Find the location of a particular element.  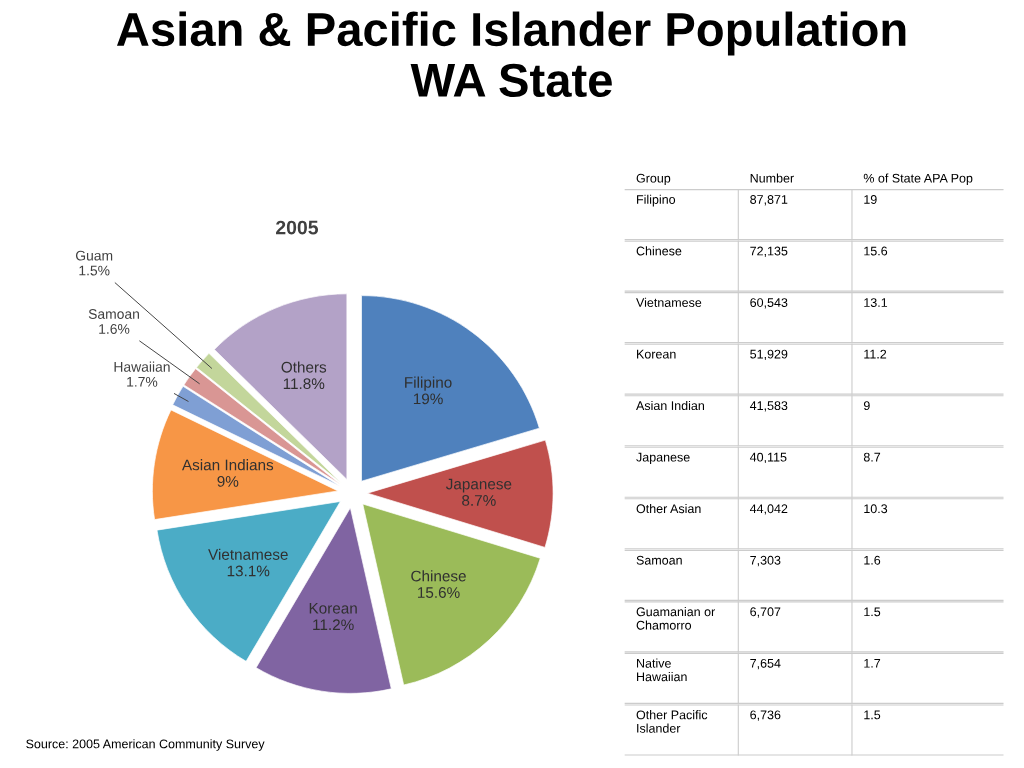

text: 7,654 is located at coordinates (765, 664).